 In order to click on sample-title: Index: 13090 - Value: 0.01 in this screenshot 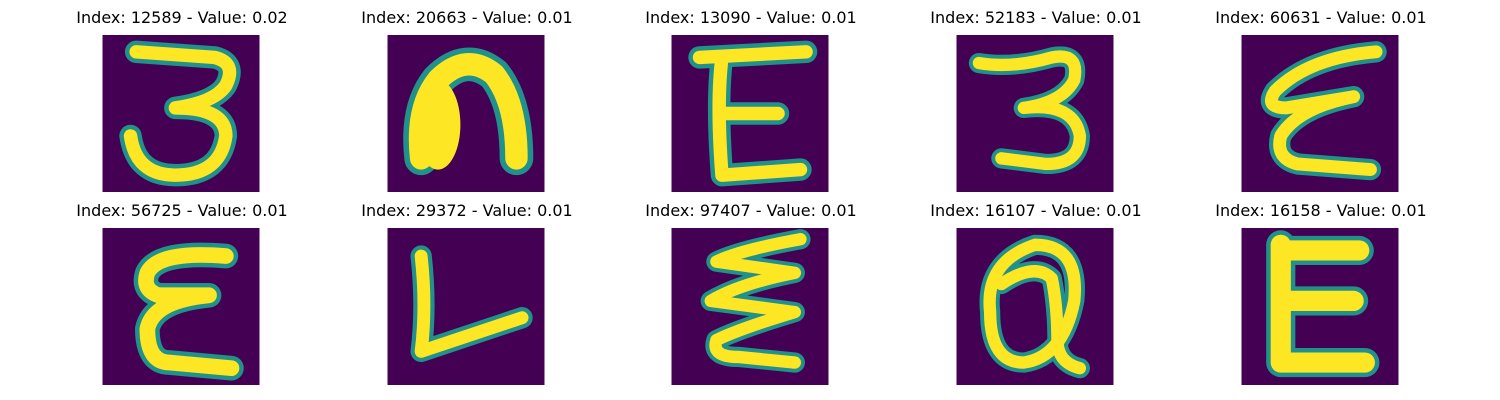, I will do `click(751, 17)`.